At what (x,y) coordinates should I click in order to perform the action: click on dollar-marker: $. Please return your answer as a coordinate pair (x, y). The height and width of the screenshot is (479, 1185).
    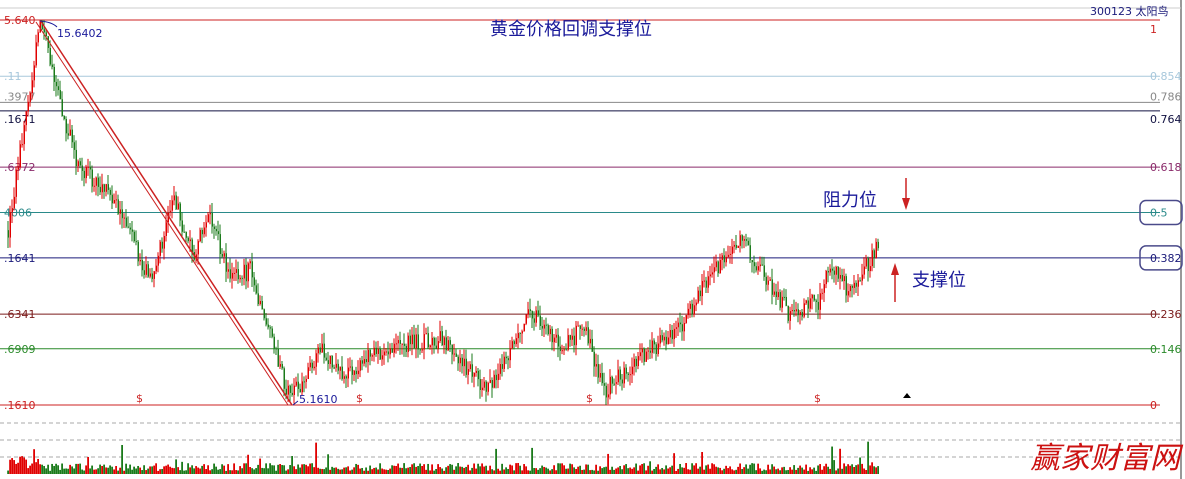
    Looking at the image, I should click on (359, 398).